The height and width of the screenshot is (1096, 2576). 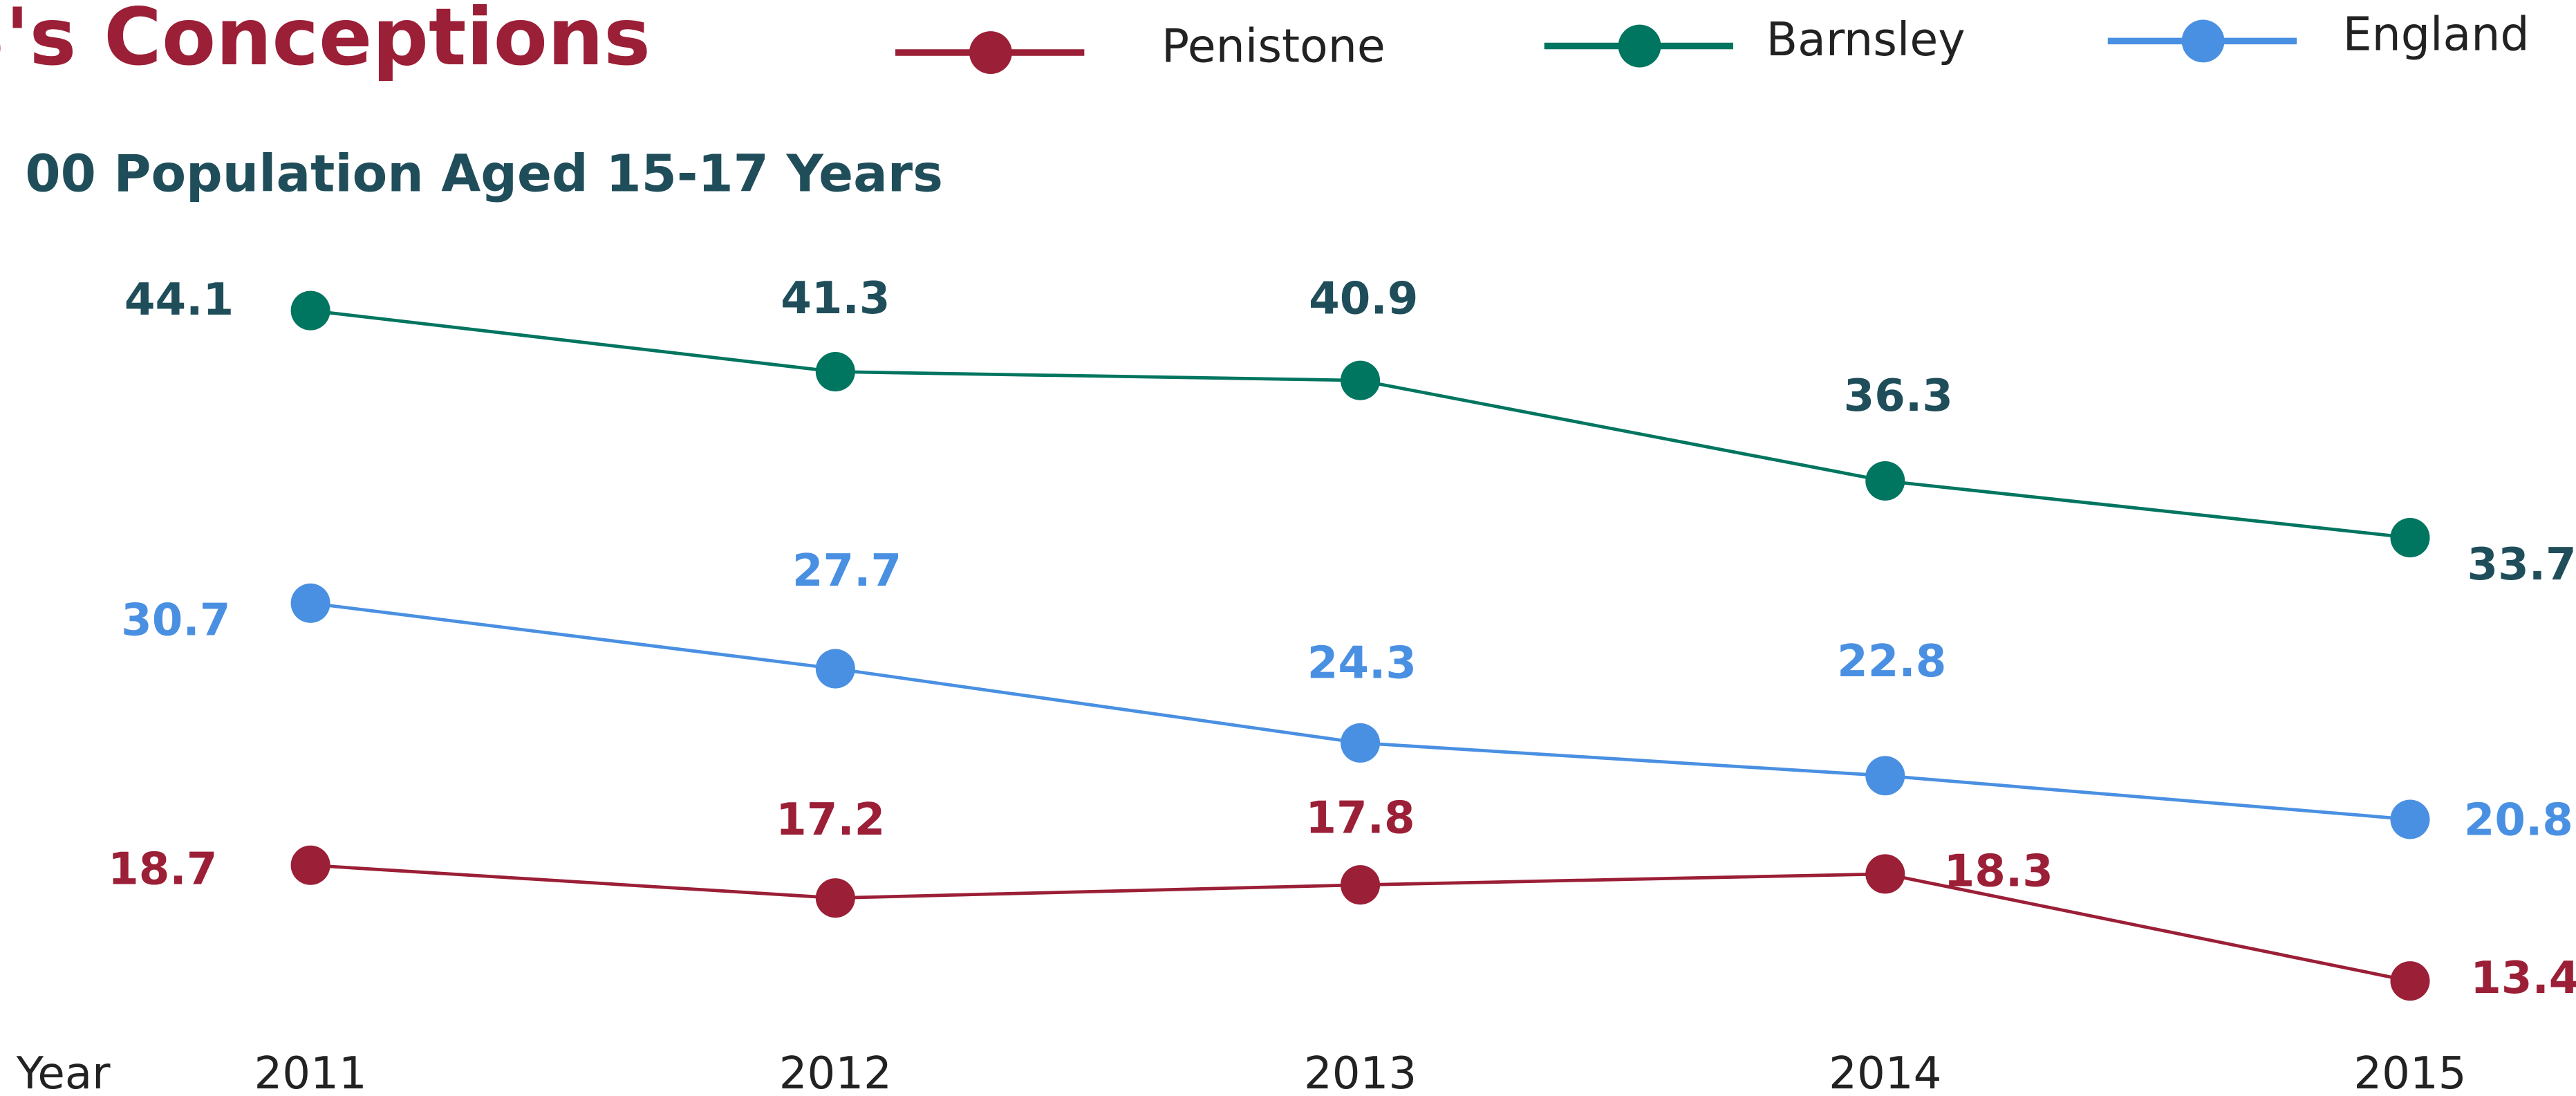 What do you see at coordinates (63, 1072) in the screenshot?
I see `x-axis-label: Year` at bounding box center [63, 1072].